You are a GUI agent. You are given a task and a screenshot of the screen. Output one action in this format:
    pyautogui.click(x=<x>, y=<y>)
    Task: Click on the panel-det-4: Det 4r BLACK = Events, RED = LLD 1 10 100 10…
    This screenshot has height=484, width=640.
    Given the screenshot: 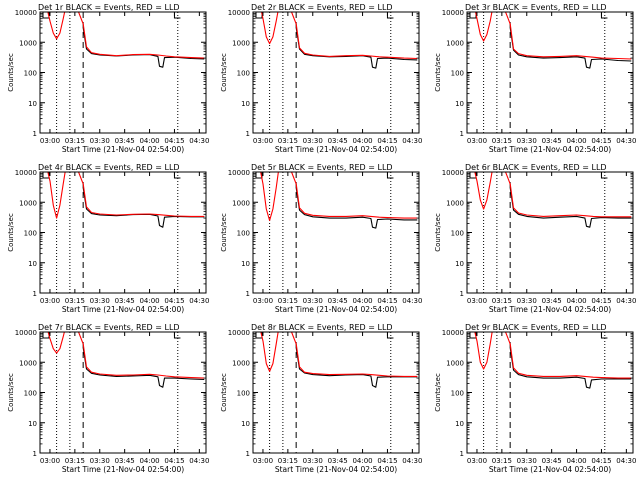 What is the action you would take?
    pyautogui.click(x=108, y=238)
    